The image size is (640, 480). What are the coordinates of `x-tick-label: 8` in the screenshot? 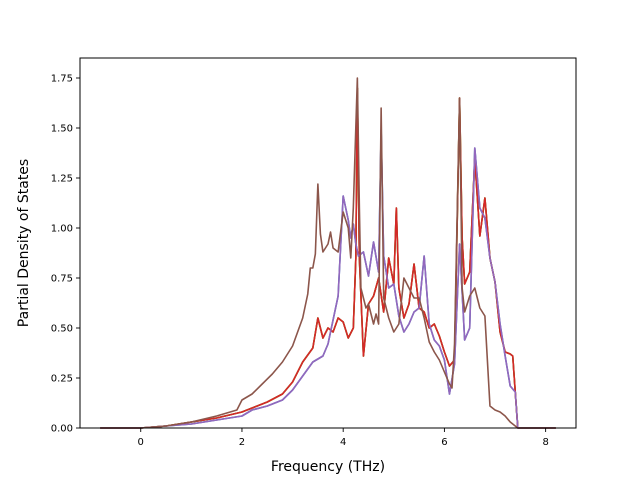 It's located at (545, 442).